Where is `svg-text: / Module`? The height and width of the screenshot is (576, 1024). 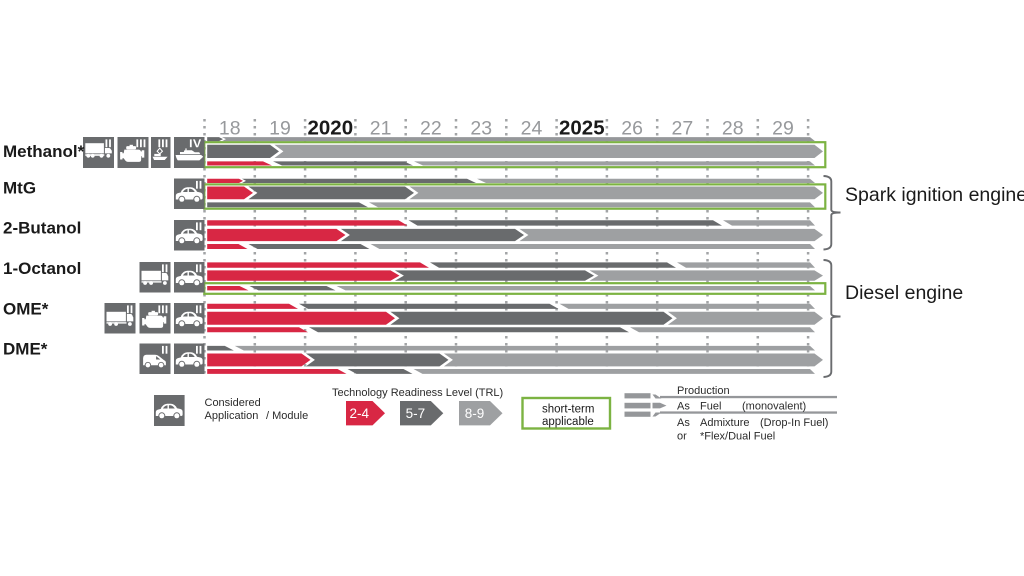
svg-text: / Module is located at coordinates (287, 416).